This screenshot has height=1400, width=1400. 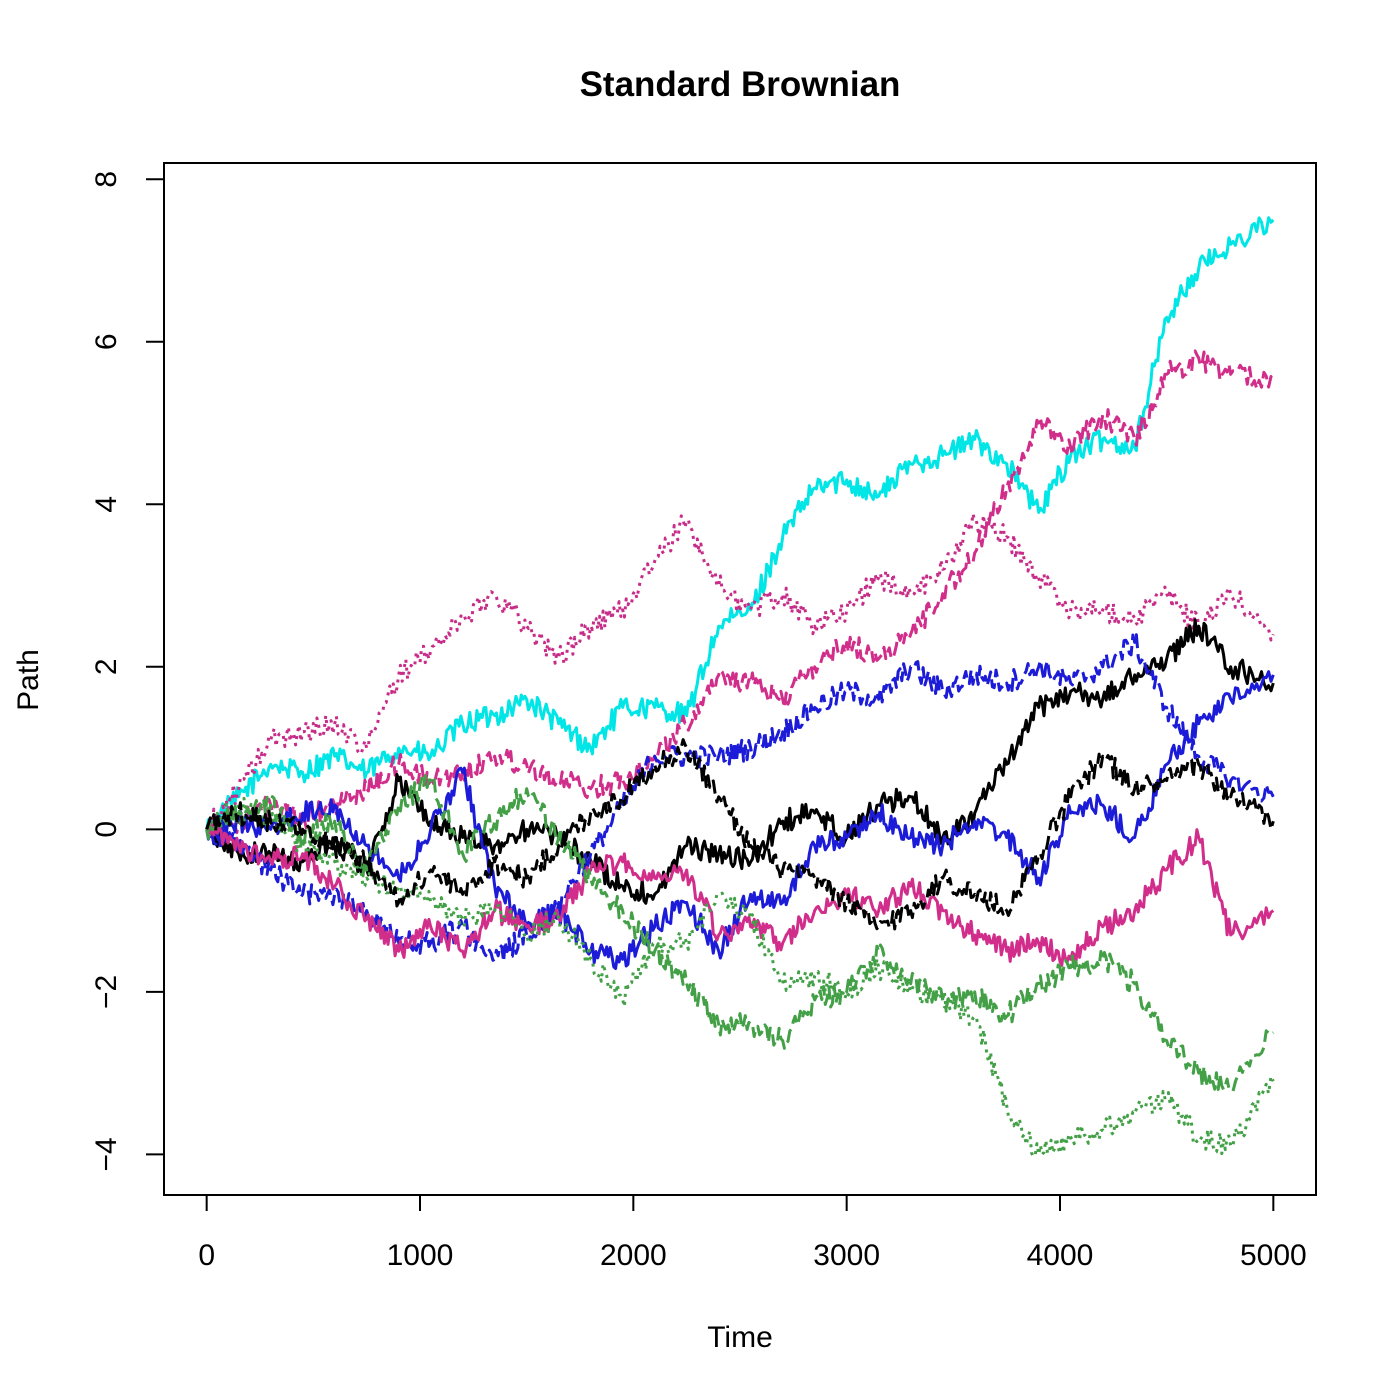 What do you see at coordinates (106, 341) in the screenshot?
I see `y-tick-label: 6` at bounding box center [106, 341].